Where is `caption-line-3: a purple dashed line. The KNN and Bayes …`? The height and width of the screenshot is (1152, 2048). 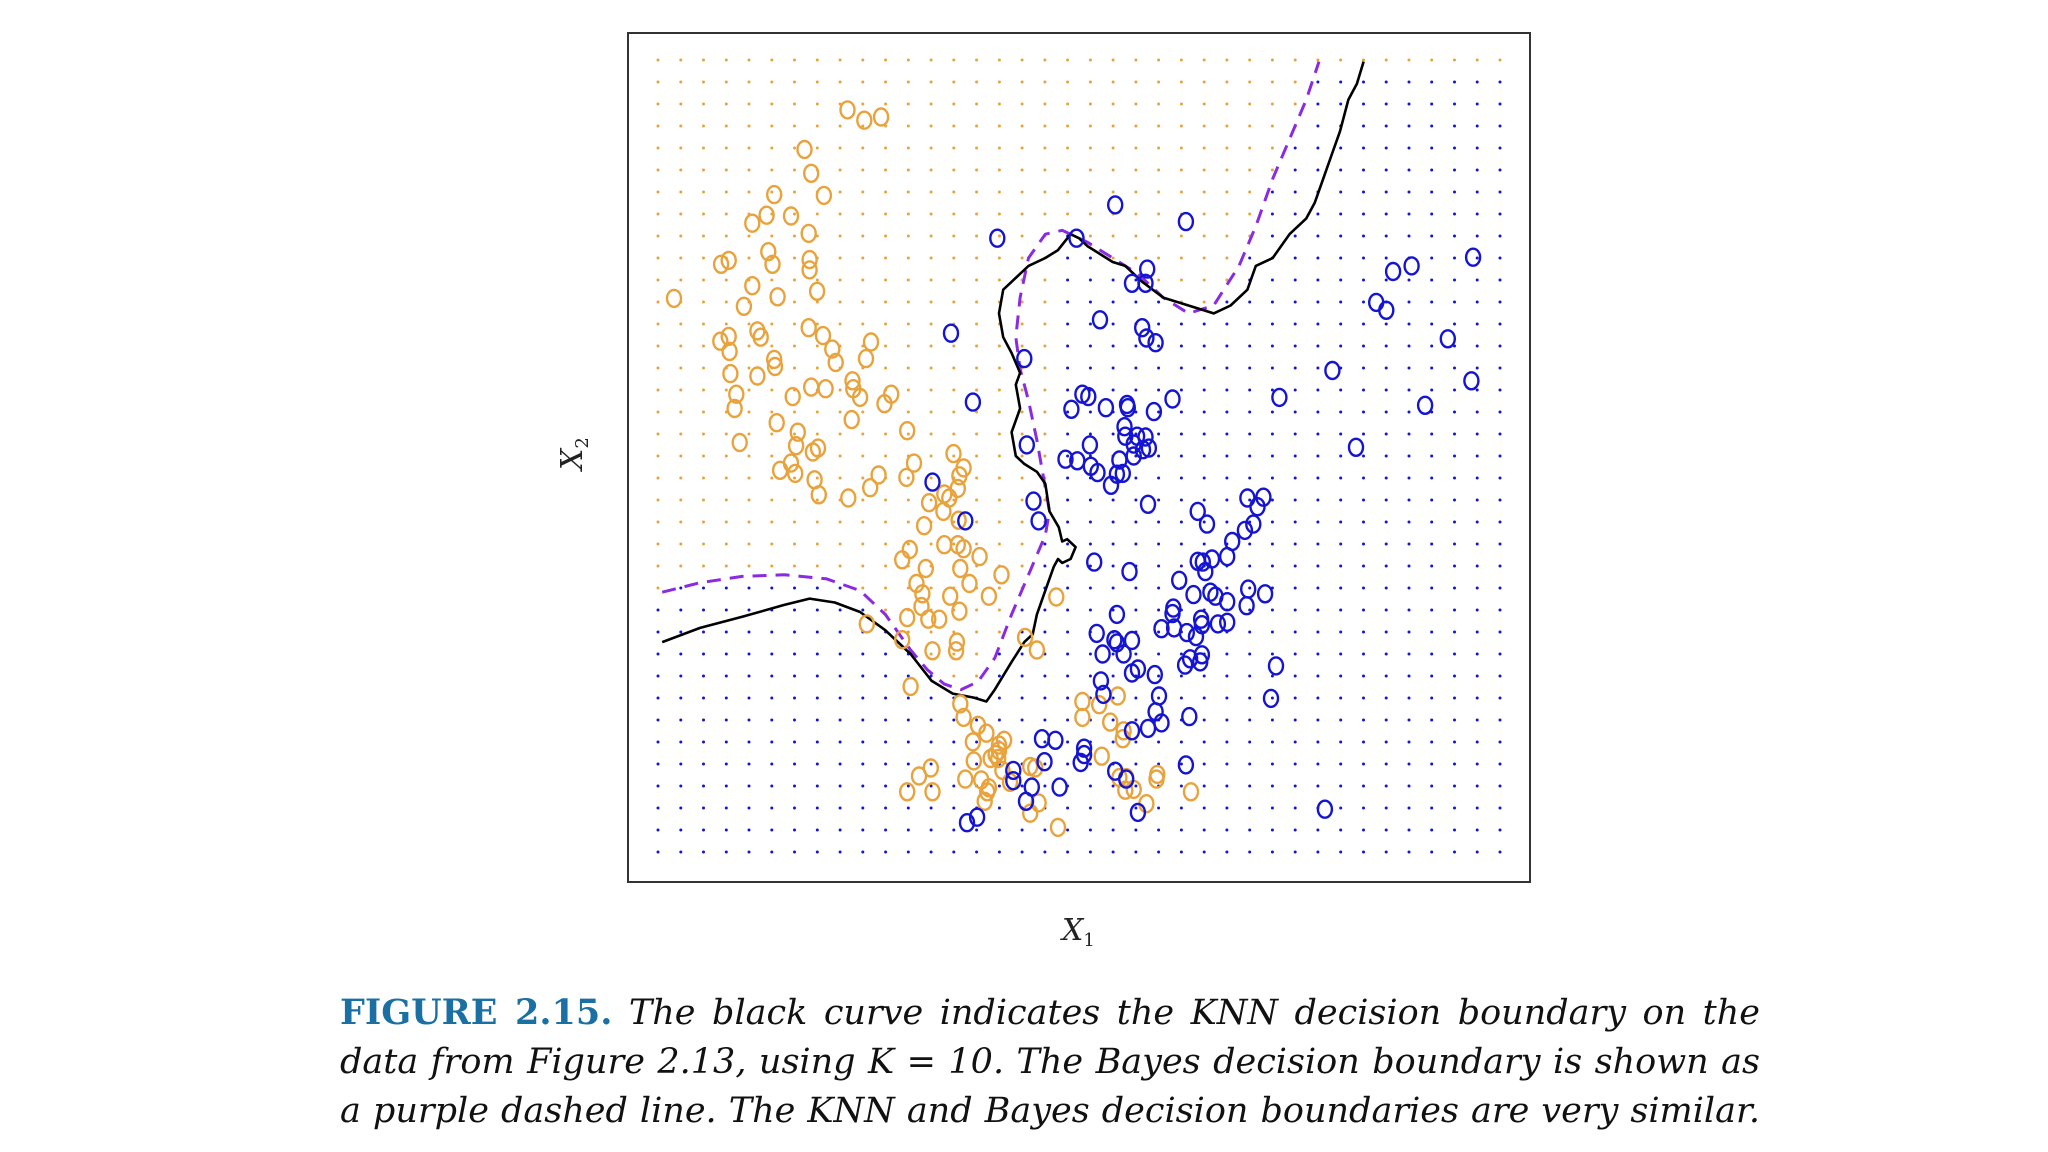 caption-line-3: a purple dashed line. The KNN and Bayes … is located at coordinates (1050, 1111).